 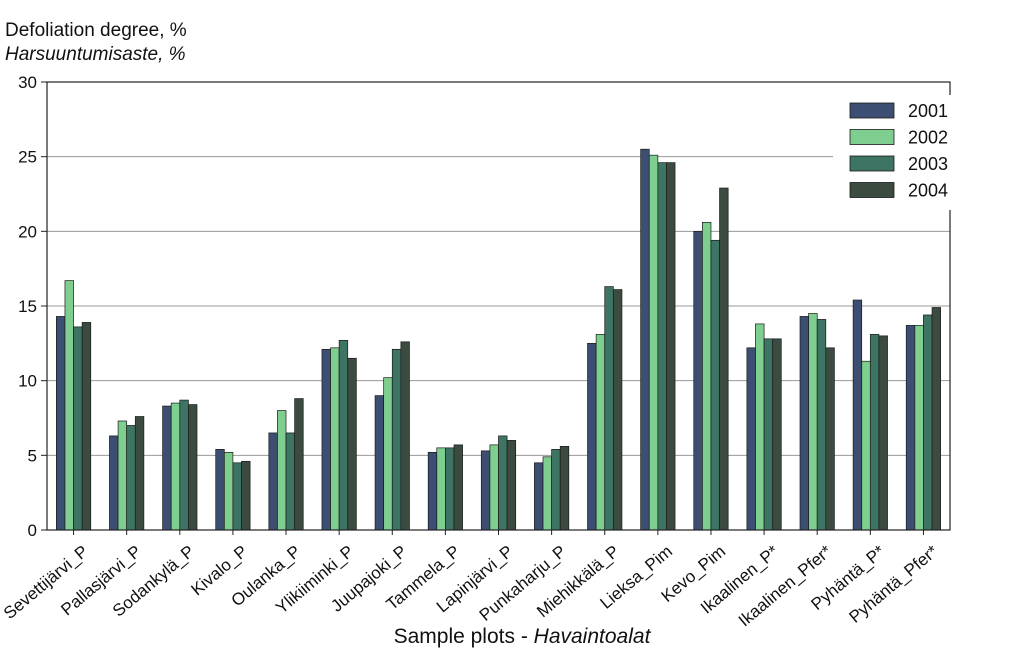 What do you see at coordinates (27, 231) in the screenshot?
I see `y-tick-label: 20` at bounding box center [27, 231].